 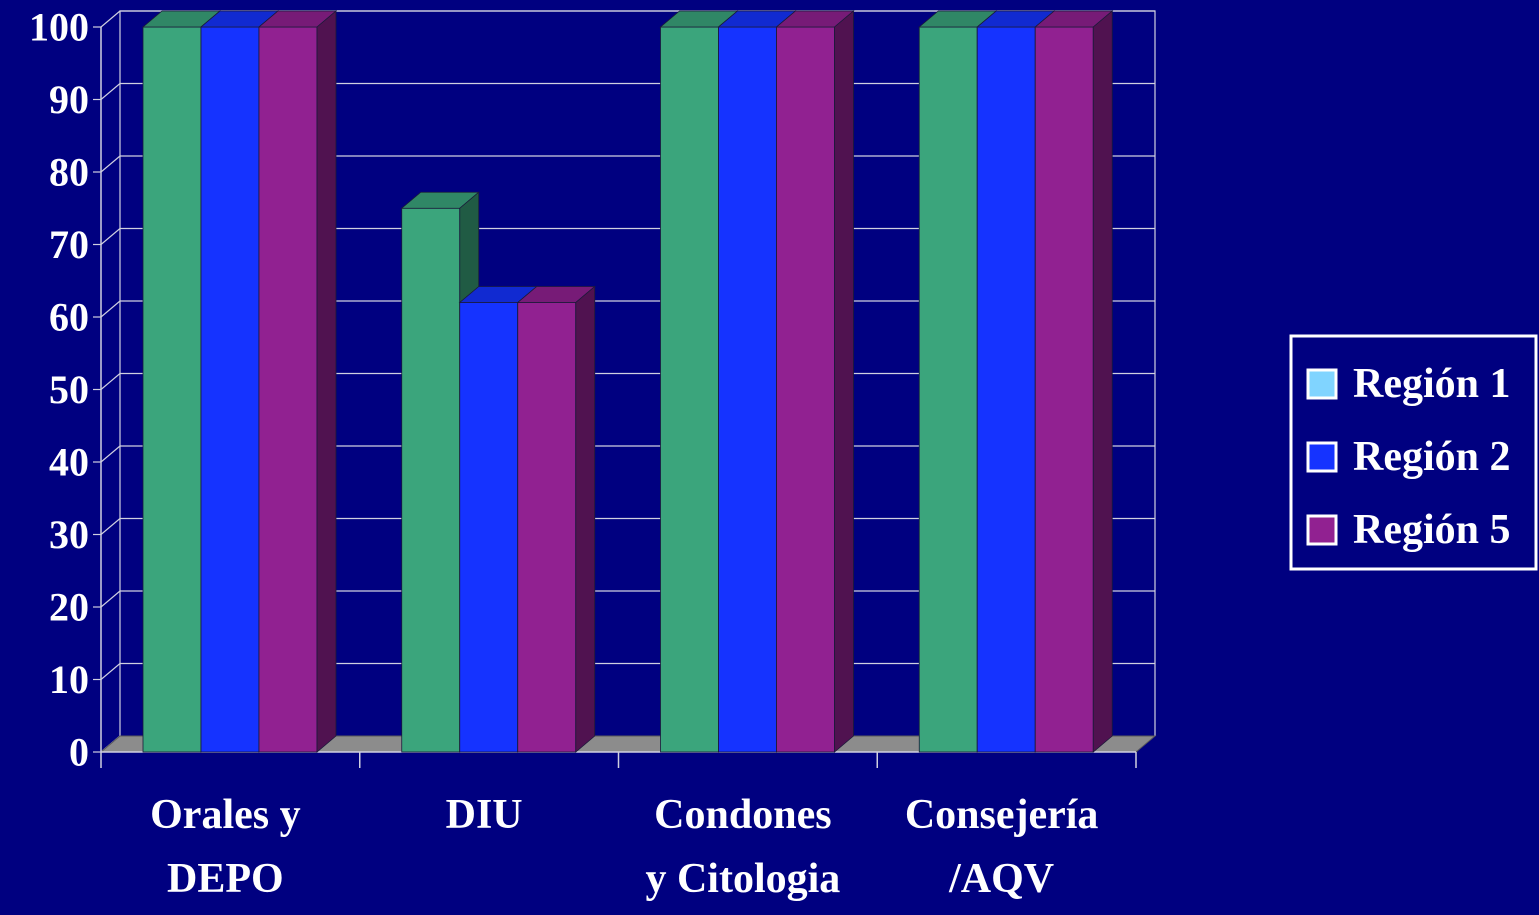 I want to click on y-tick-label: 0, so click(x=79, y=752).